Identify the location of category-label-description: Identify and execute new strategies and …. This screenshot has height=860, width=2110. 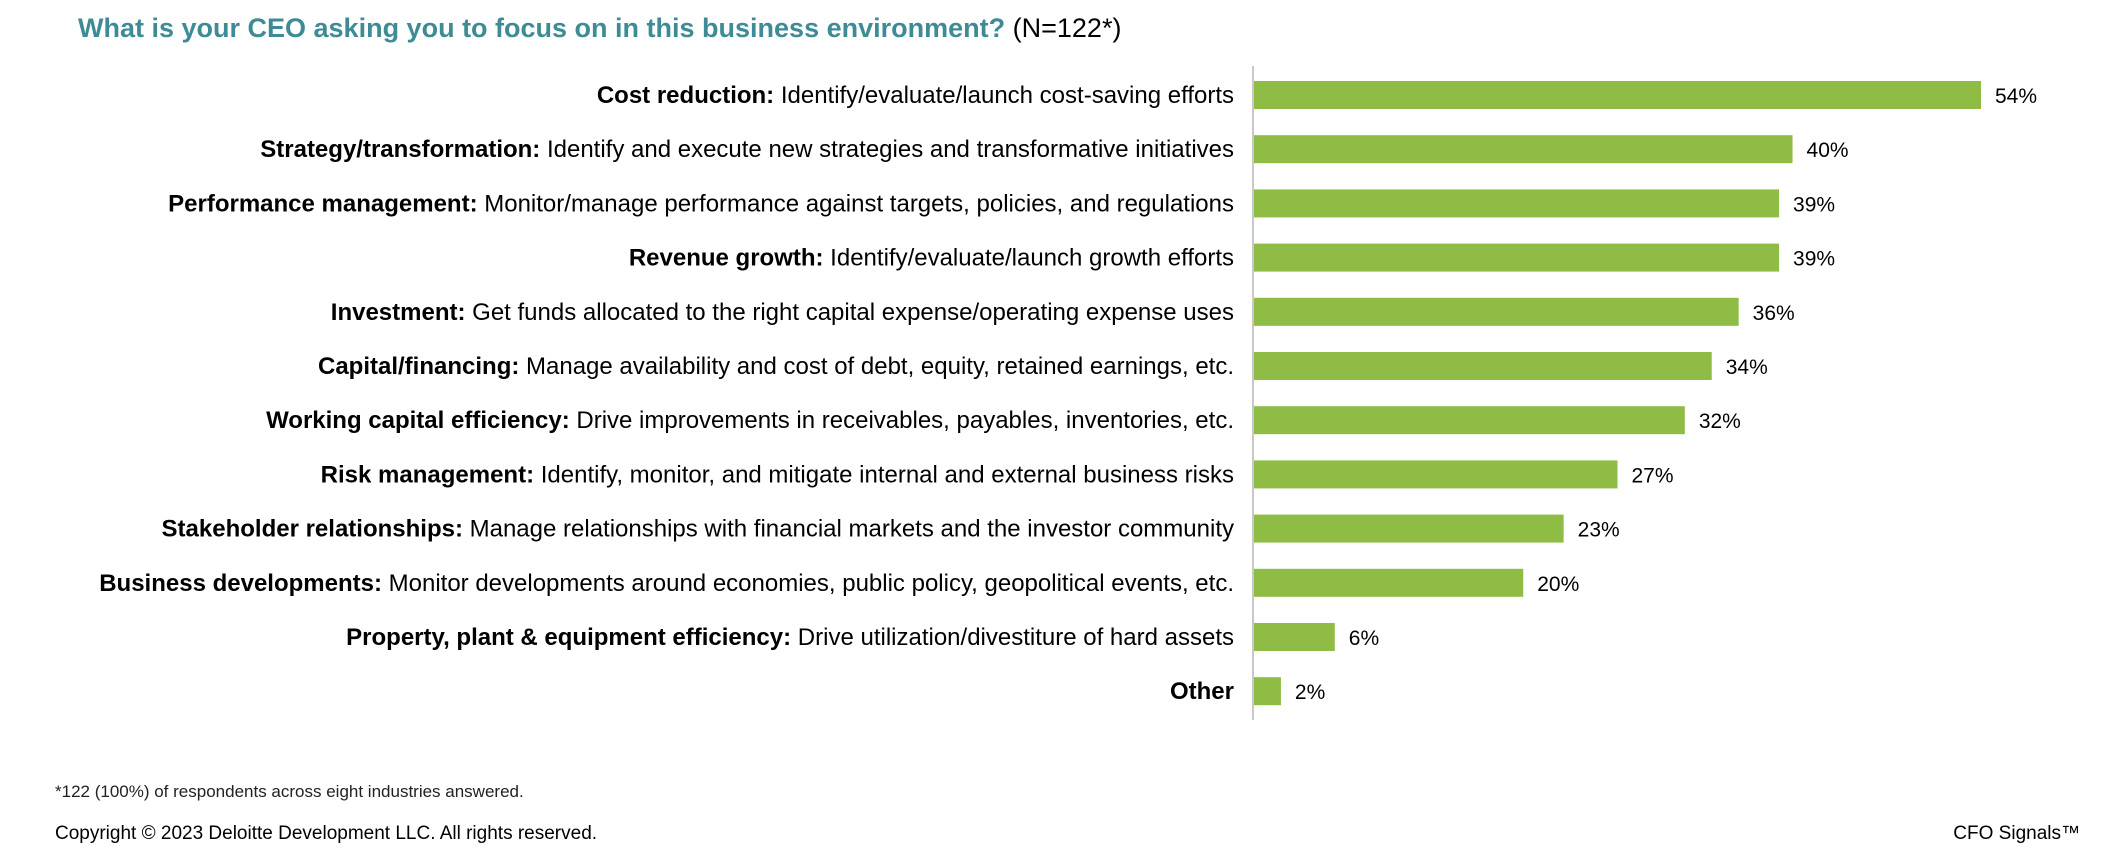
(887, 149).